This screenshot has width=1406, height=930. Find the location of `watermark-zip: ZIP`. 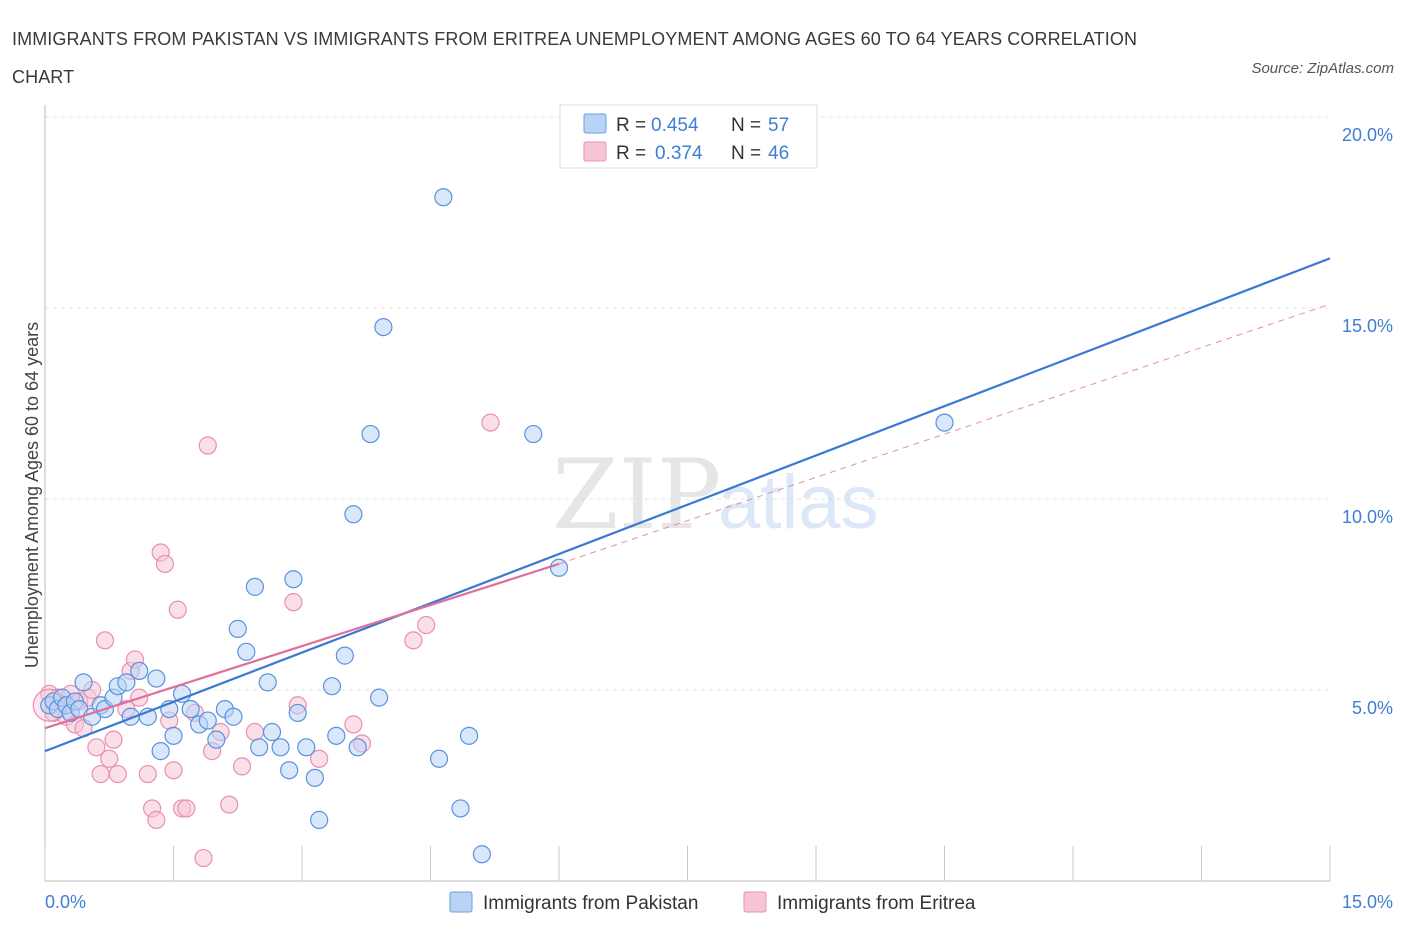

watermark-zip: ZIP is located at coordinates (636, 495).